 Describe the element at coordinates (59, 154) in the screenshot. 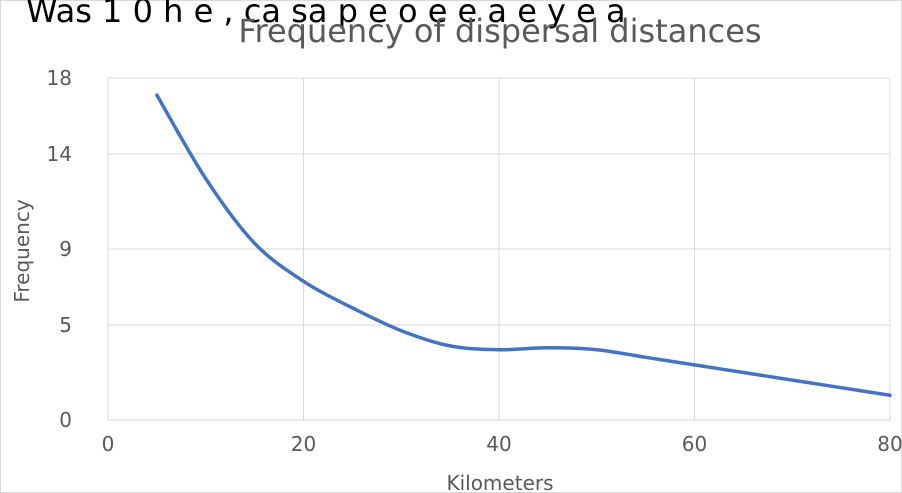

I see `y-tick-label: 14` at that location.